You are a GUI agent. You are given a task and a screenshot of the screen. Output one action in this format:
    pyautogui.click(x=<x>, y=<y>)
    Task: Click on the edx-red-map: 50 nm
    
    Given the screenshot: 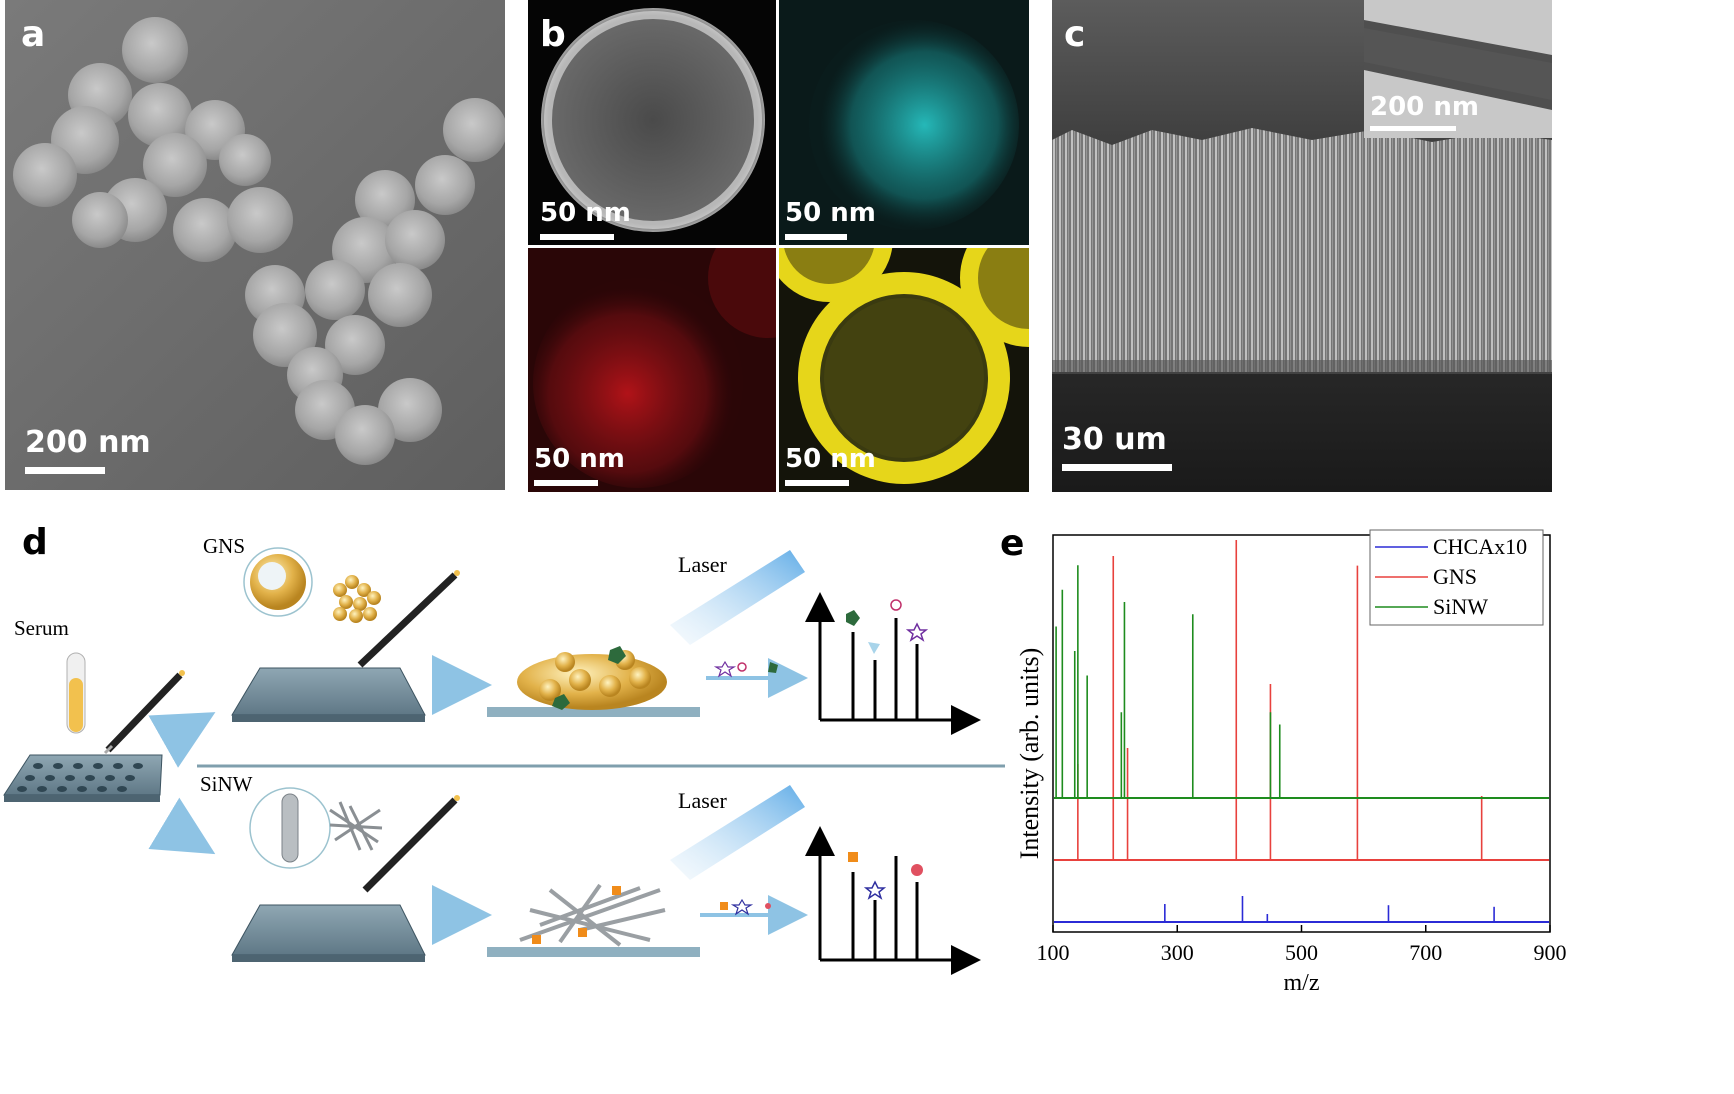 What is the action you would take?
    pyautogui.click(x=652, y=370)
    